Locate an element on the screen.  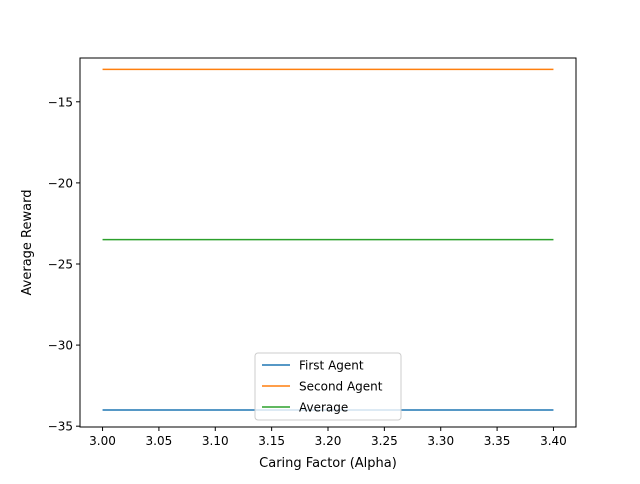
y-axis-ticks: −35 −30 −25 −20 −15 is located at coordinates (64, 264).